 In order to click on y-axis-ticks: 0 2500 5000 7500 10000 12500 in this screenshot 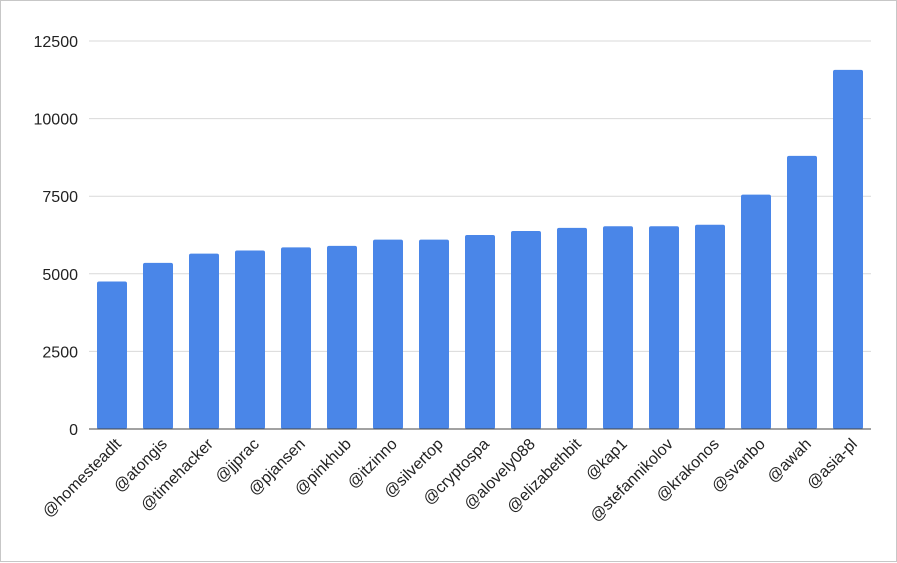, I will do `click(56, 236)`.